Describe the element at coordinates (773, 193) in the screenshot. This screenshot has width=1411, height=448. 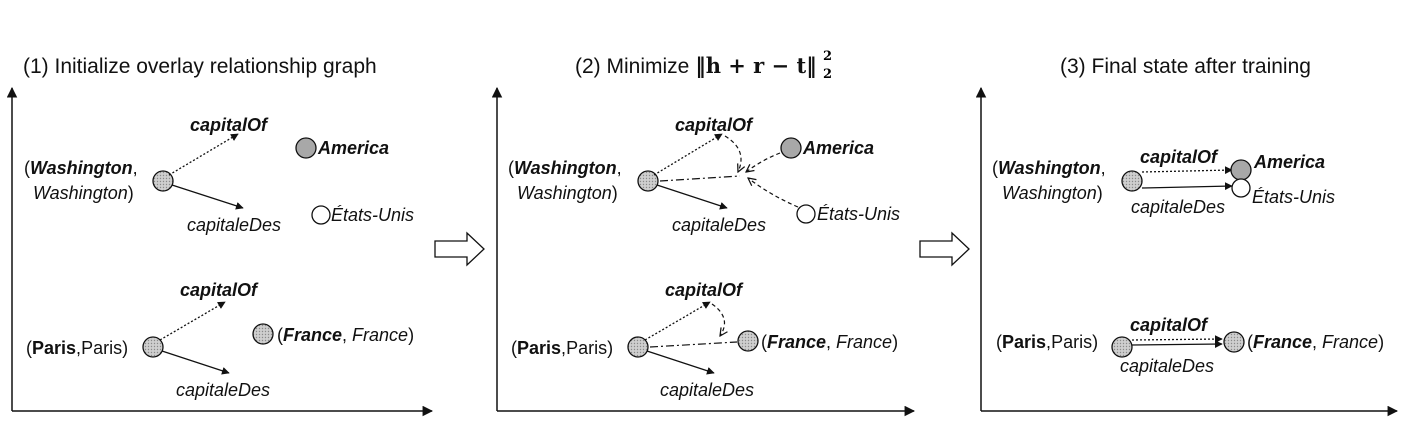
I see `etats-shift-arrow` at that location.